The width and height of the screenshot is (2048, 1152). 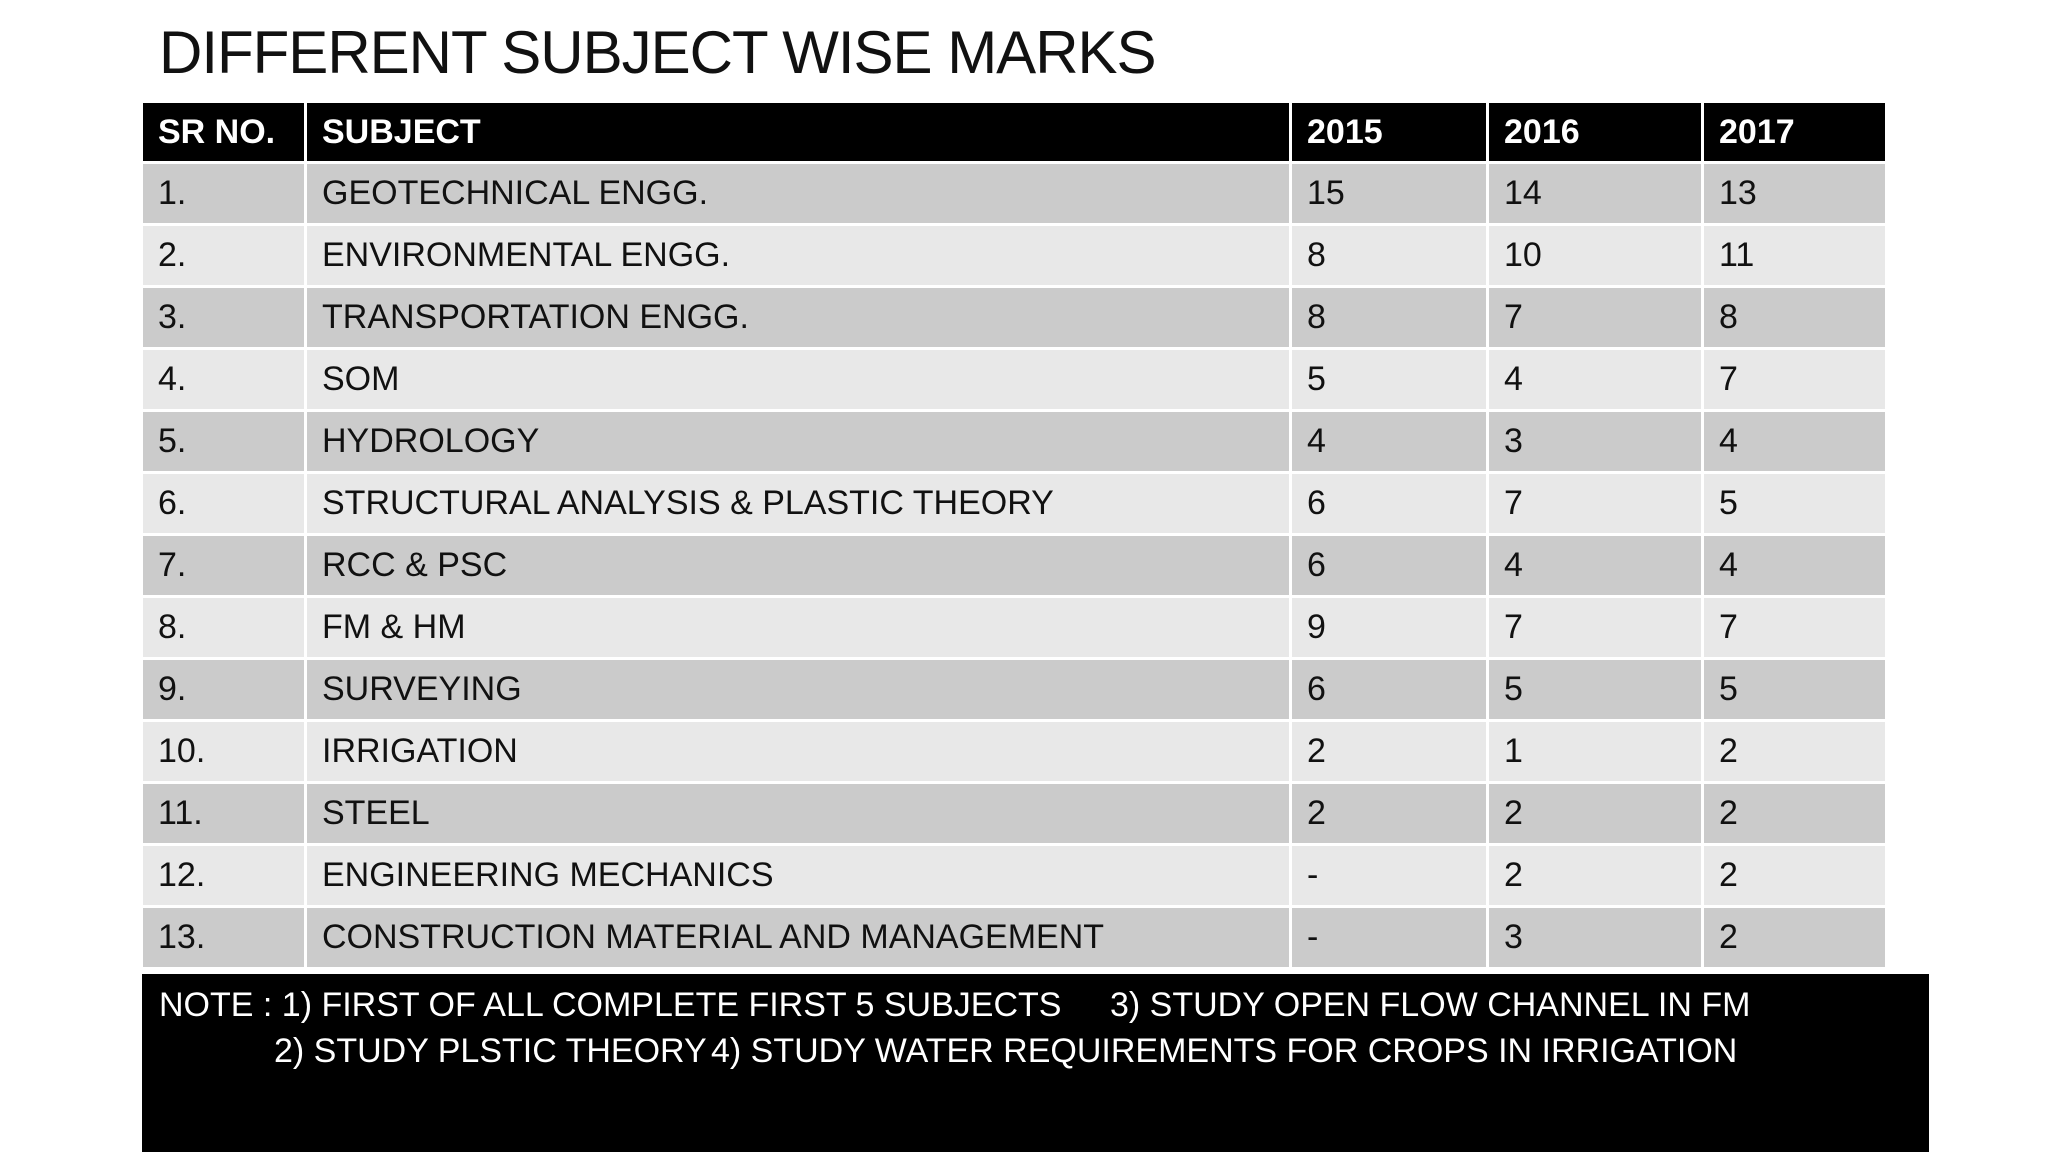 I want to click on table-cell: CONSTRUCTION MATERIAL AND MANAGEMENT, so click(x=798, y=937).